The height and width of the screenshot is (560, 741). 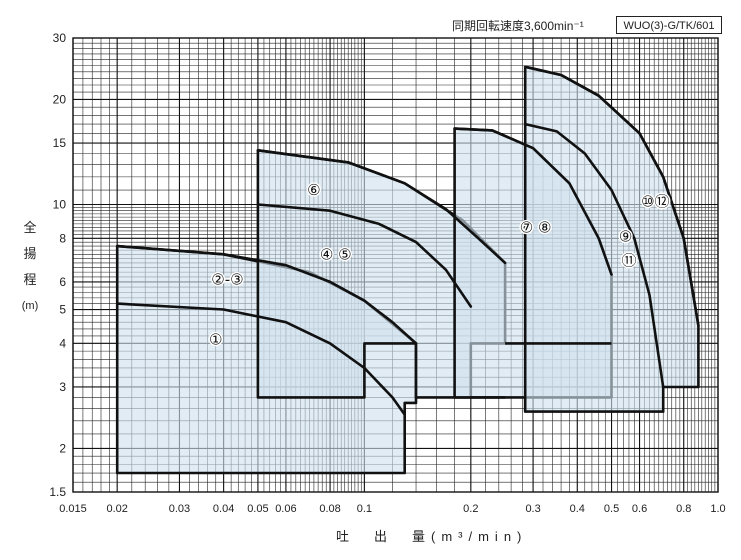 What do you see at coordinates (215, 340) in the screenshot?
I see `model-annotation: ①` at bounding box center [215, 340].